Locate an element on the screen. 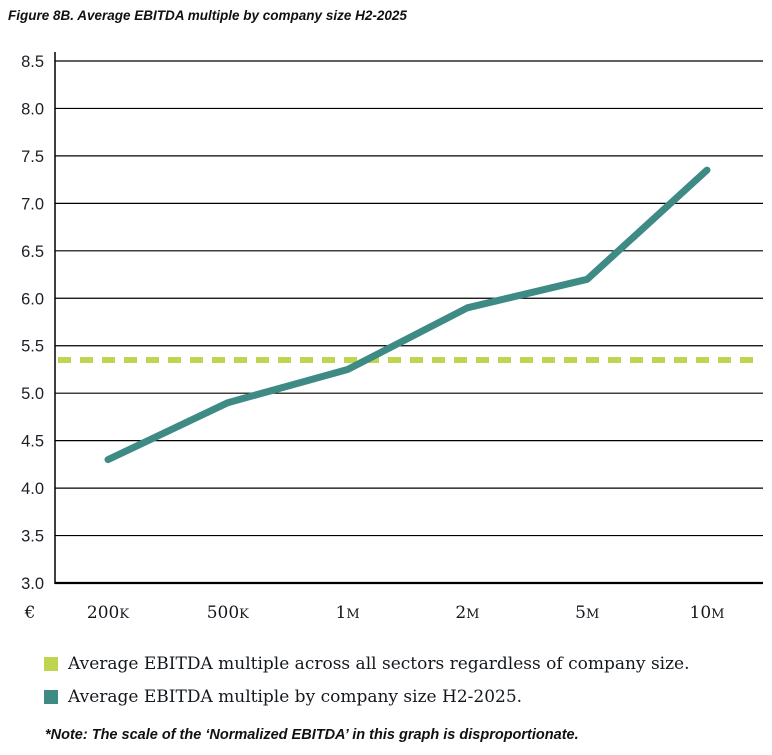 The image size is (772, 755). svg-text: 7.0 is located at coordinates (32, 204).